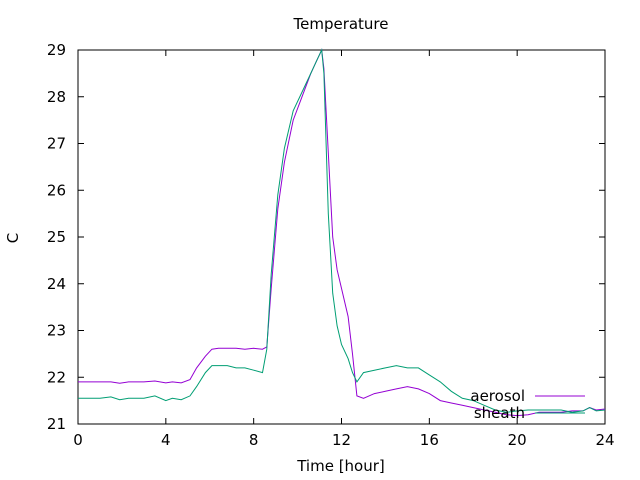 Image resolution: width=640 pixels, height=480 pixels. I want to click on x-tick-label: 24, so click(604, 440).